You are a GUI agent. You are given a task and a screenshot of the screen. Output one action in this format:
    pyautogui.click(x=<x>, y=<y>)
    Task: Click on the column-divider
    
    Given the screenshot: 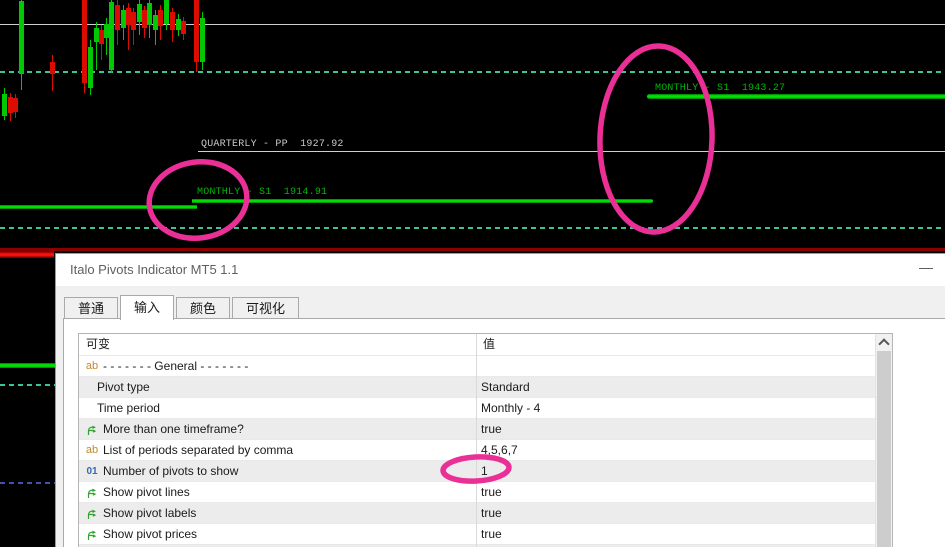 What is the action you would take?
    pyautogui.click(x=476, y=440)
    